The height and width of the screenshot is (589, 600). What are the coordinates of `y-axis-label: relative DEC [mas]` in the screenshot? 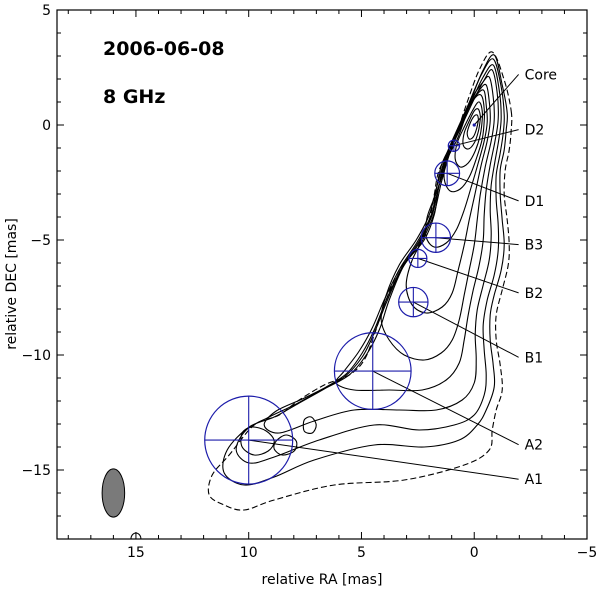 It's located at (12, 284).